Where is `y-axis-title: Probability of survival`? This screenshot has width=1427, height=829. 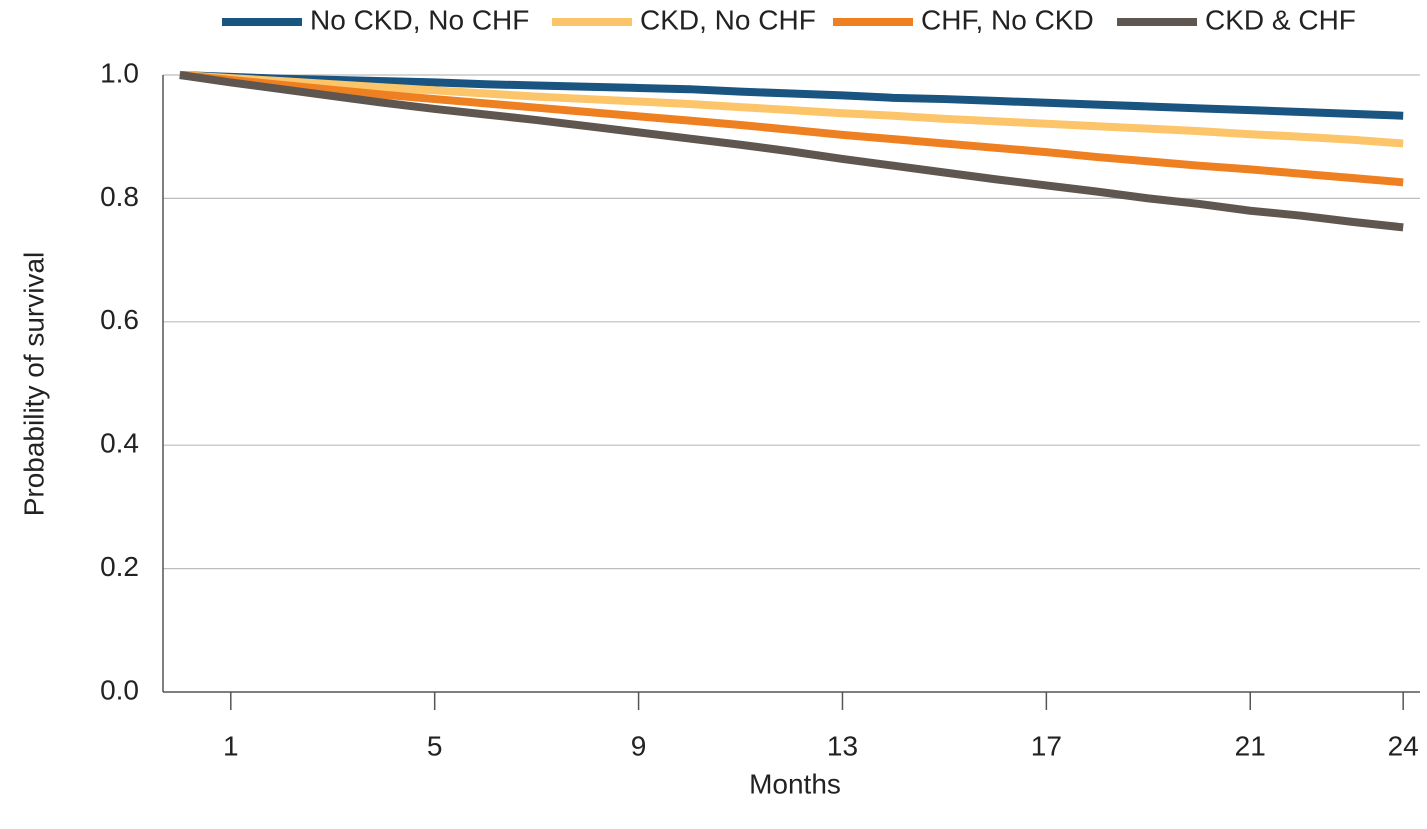 y-axis-title: Probability of survival is located at coordinates (33, 384).